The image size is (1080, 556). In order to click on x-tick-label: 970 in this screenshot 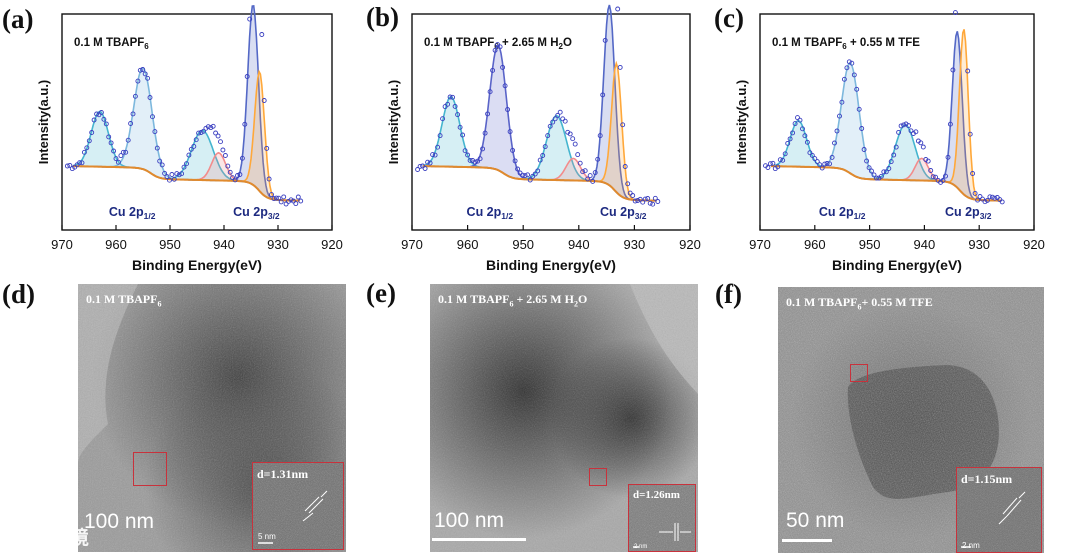, I will do `click(62, 244)`.